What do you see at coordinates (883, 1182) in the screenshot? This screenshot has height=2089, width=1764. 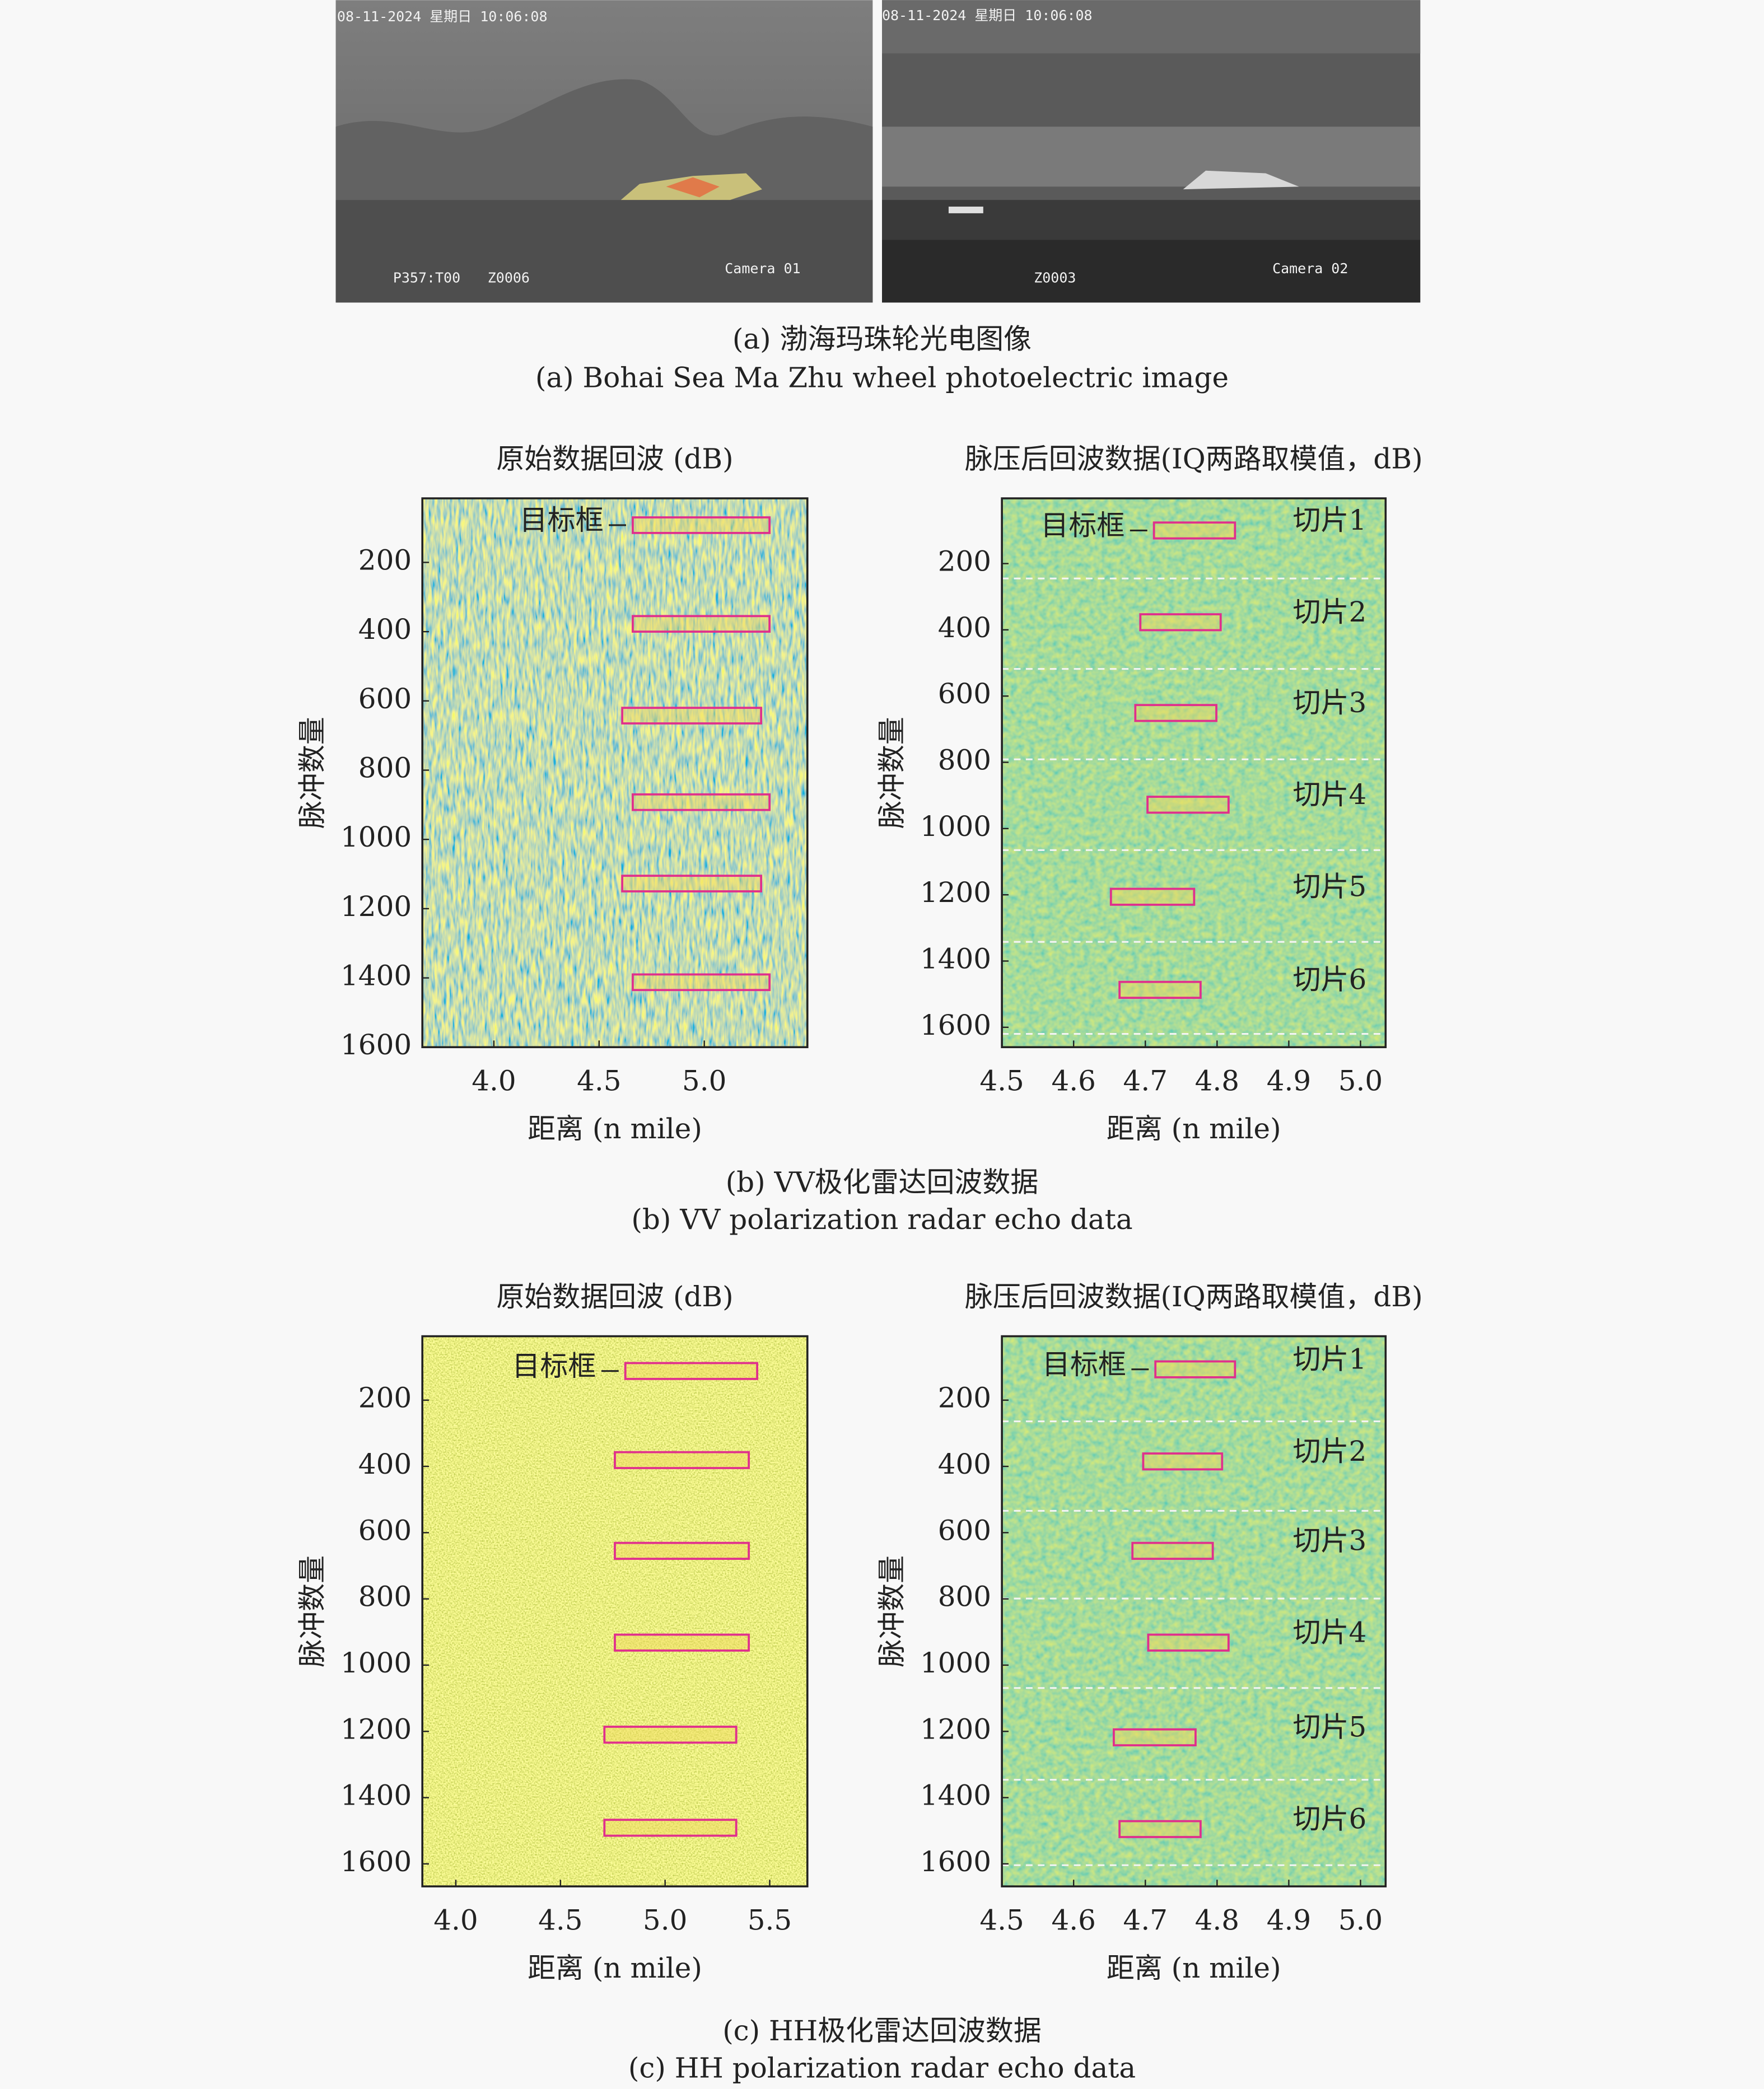 I see `caption: (b) VV极化雷达回波数据` at bounding box center [883, 1182].